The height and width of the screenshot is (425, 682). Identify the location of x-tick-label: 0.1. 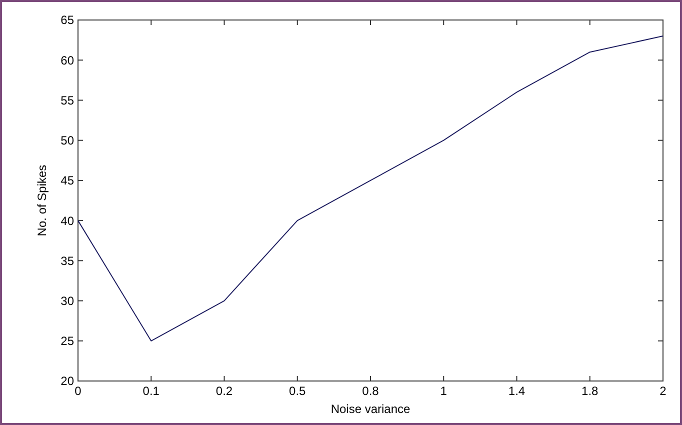
(151, 391).